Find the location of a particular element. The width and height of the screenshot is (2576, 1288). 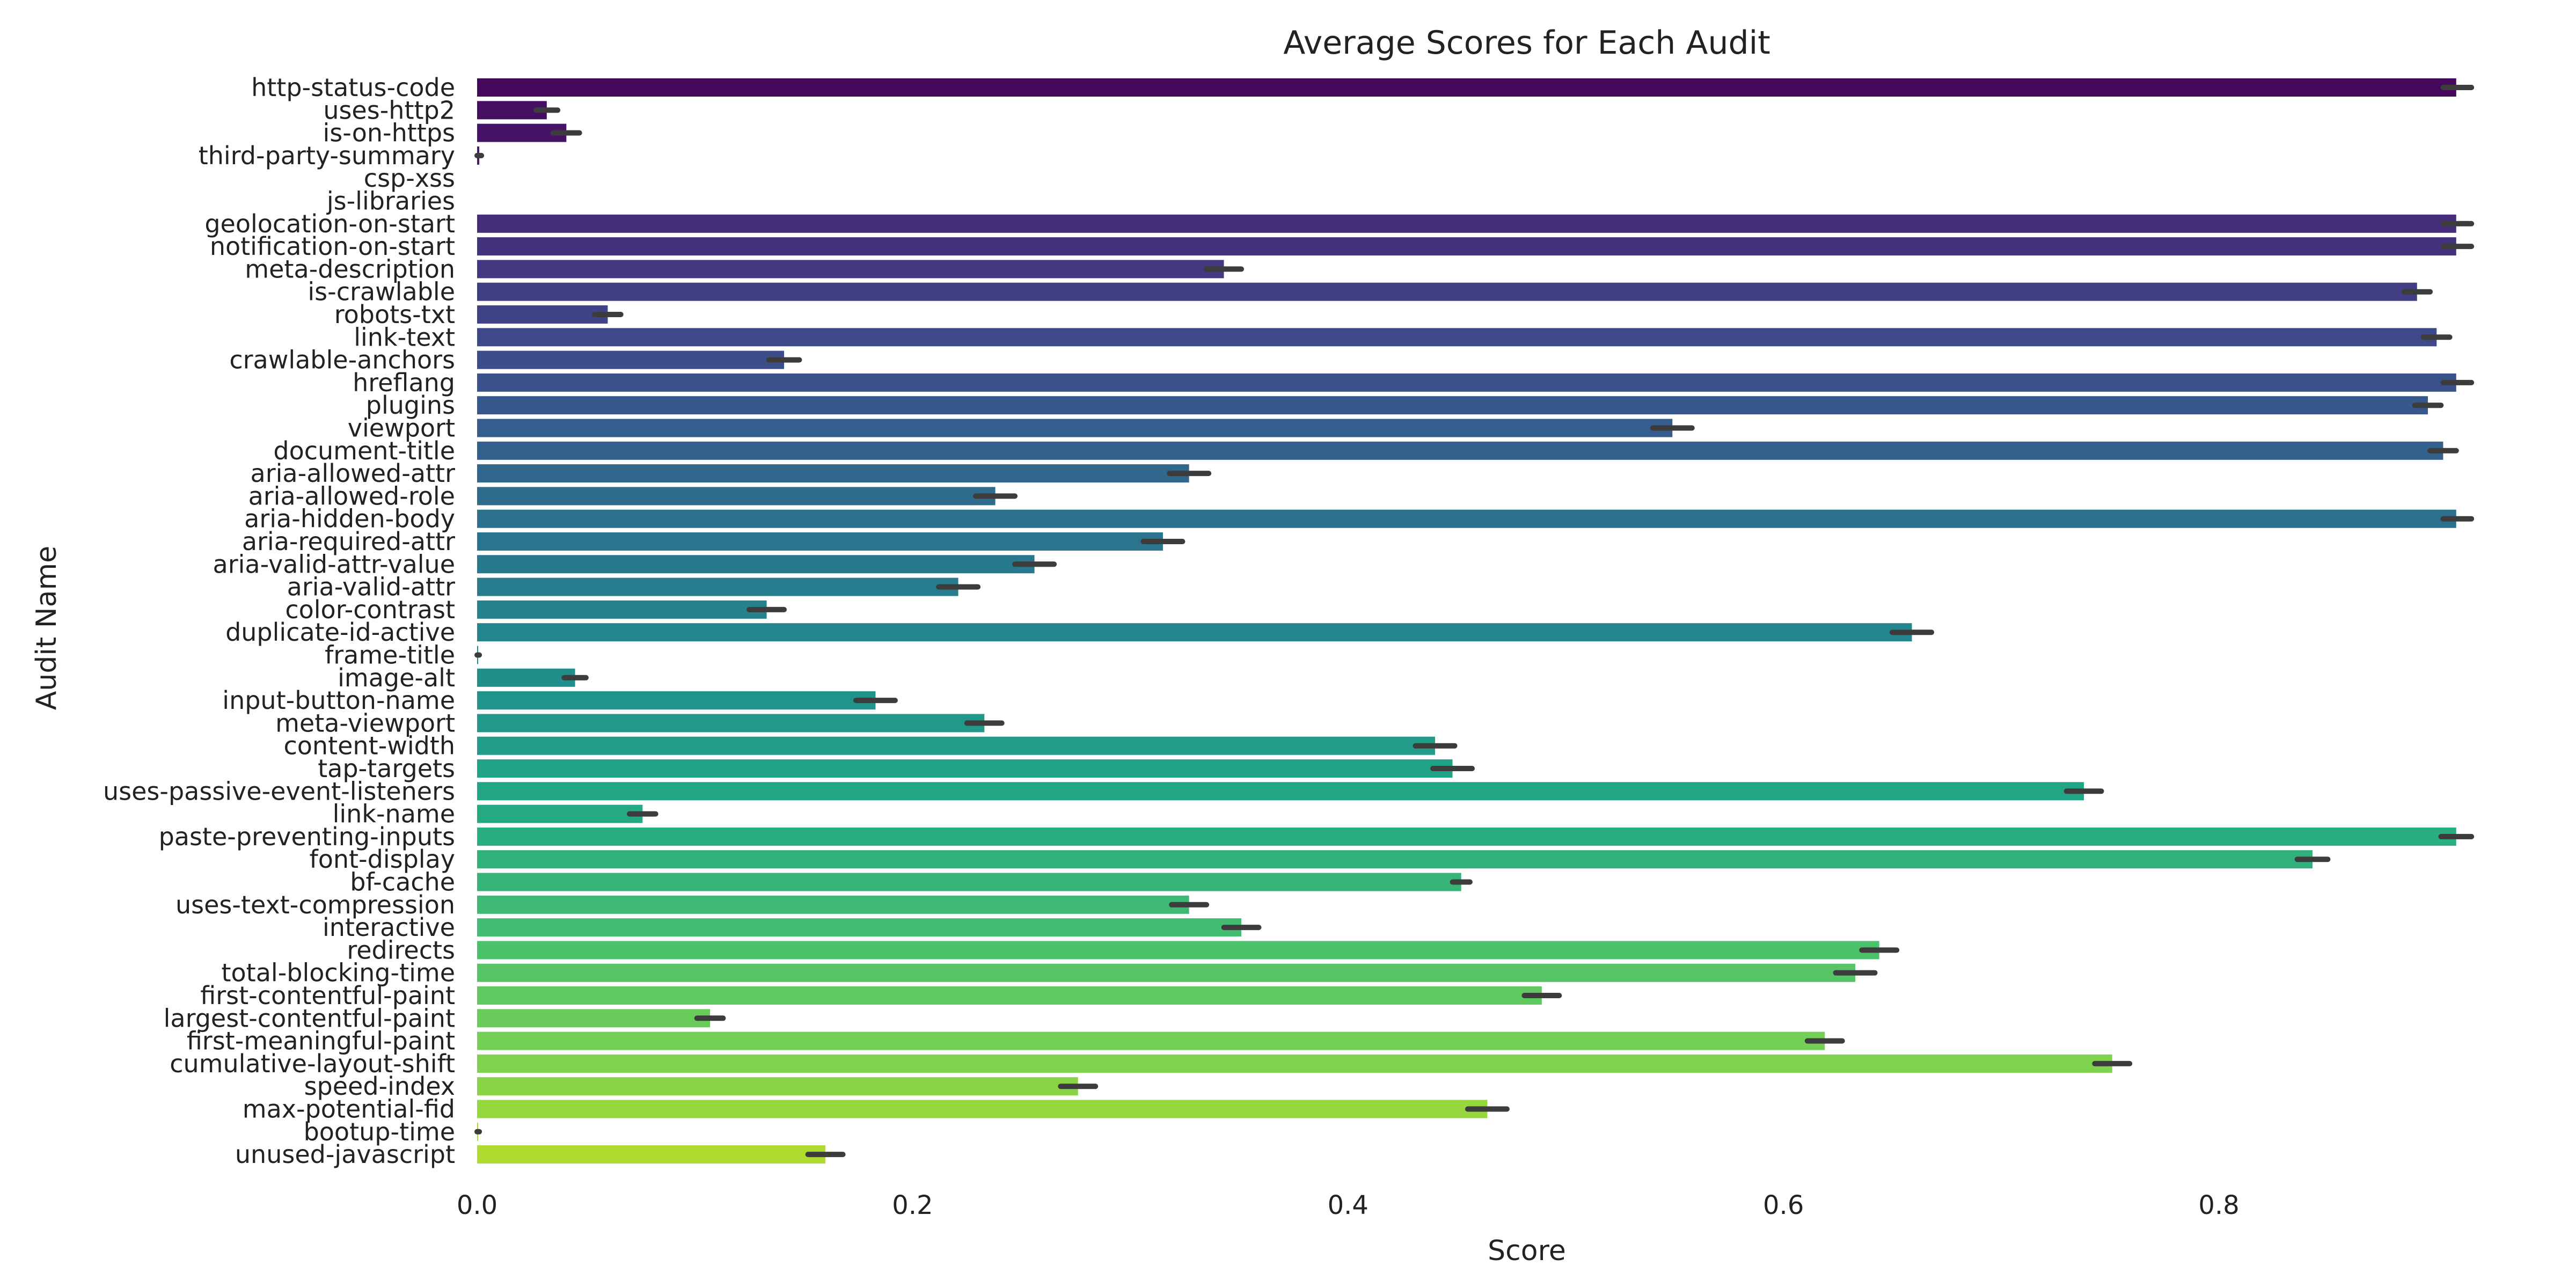

bar-color-contrast is located at coordinates (622, 609).